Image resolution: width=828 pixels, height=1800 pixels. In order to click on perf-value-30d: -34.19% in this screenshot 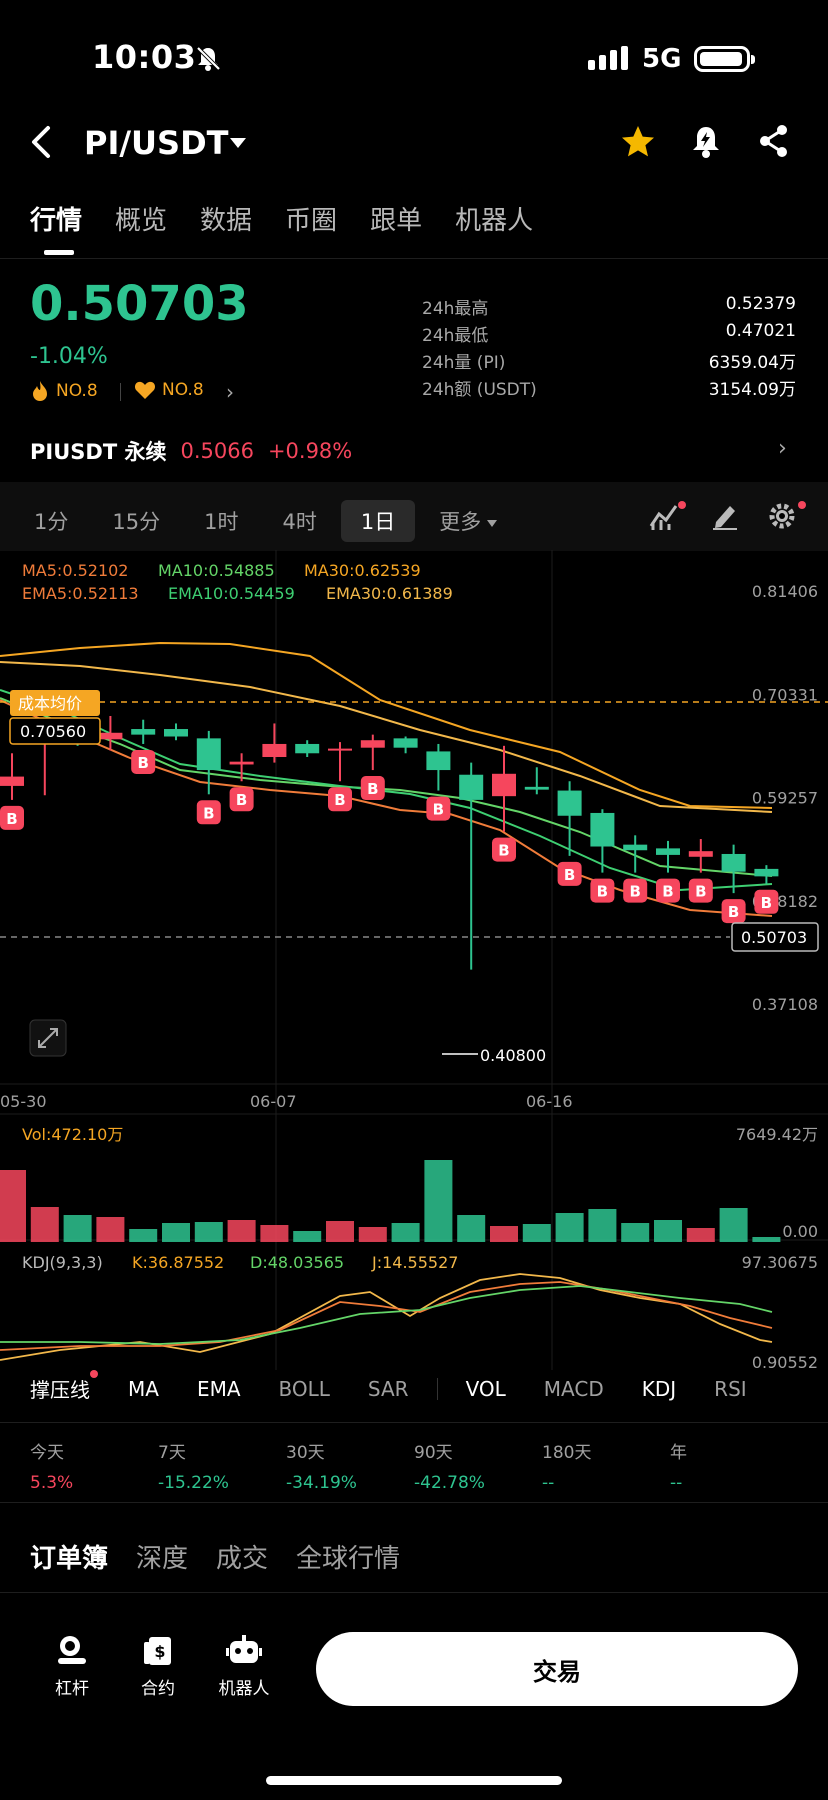, I will do `click(321, 1483)`.